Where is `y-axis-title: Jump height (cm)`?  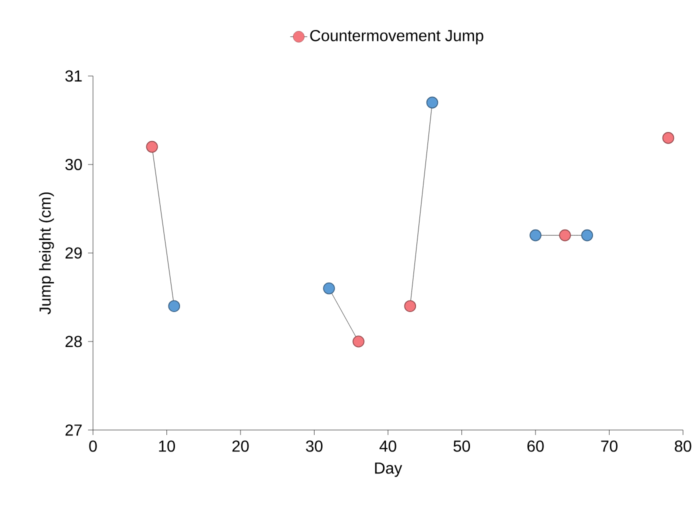
y-axis-title: Jump height (cm) is located at coordinates (46, 253).